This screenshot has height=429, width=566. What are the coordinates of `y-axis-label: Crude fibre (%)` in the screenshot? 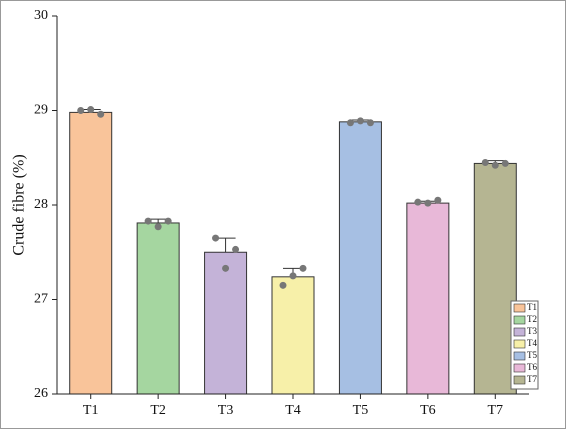 It's located at (19, 204).